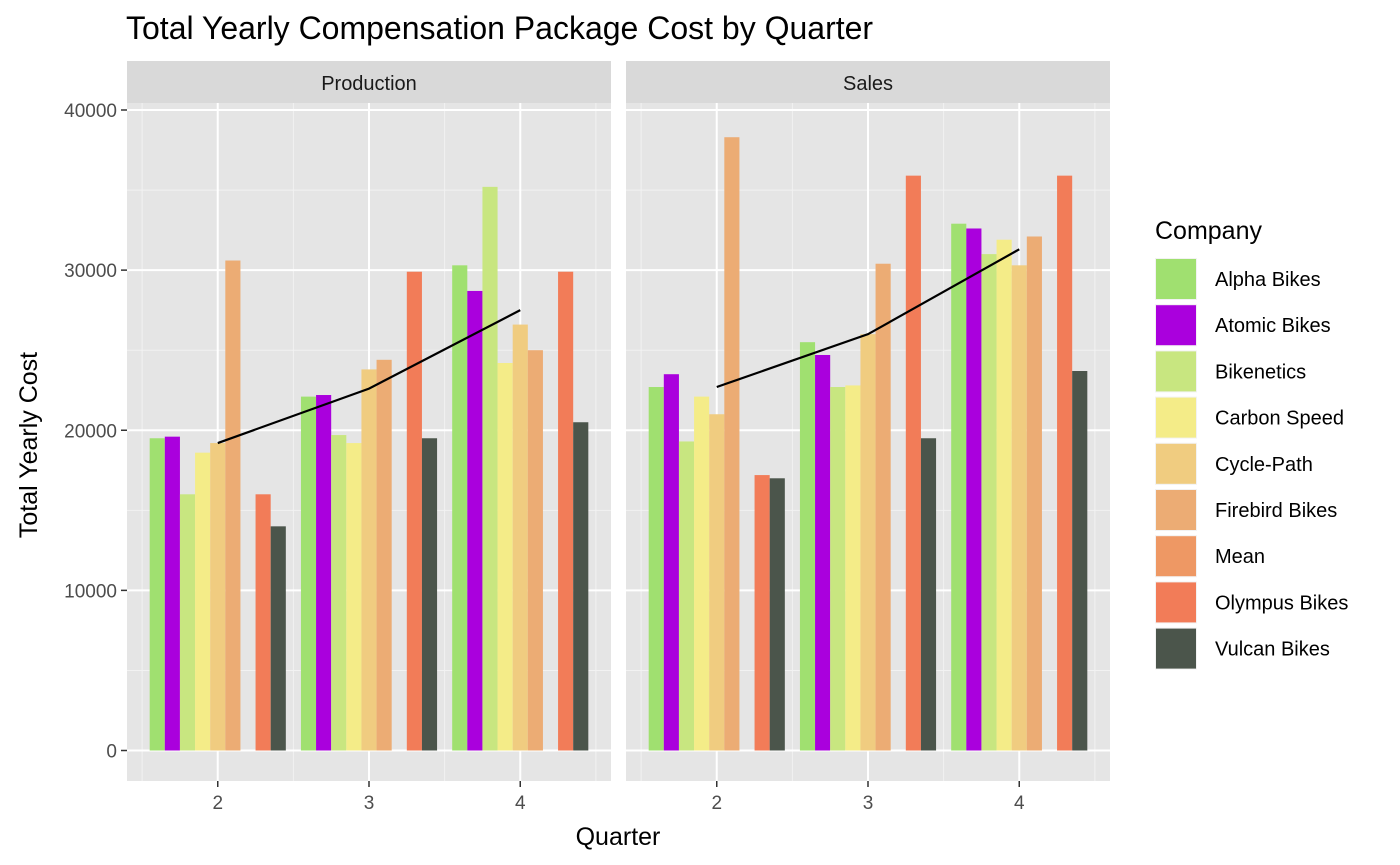  What do you see at coordinates (1240, 557) in the screenshot?
I see `legend-label: Mean` at bounding box center [1240, 557].